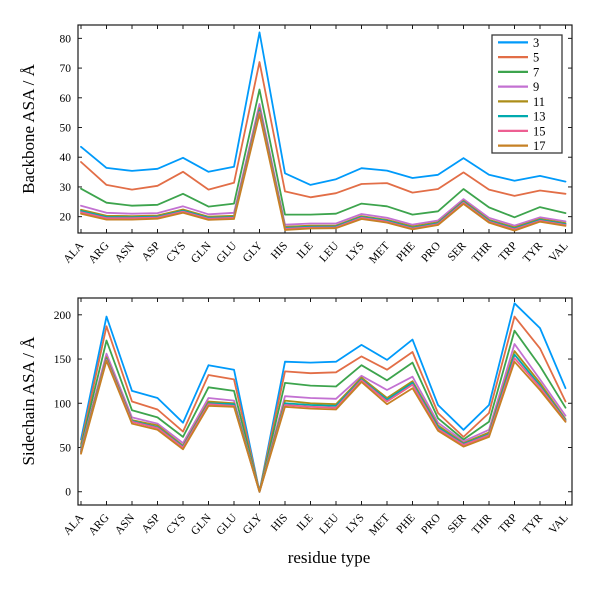  Describe the element at coordinates (63, 360) in the screenshot. I see `y-tick-label: 150` at that location.